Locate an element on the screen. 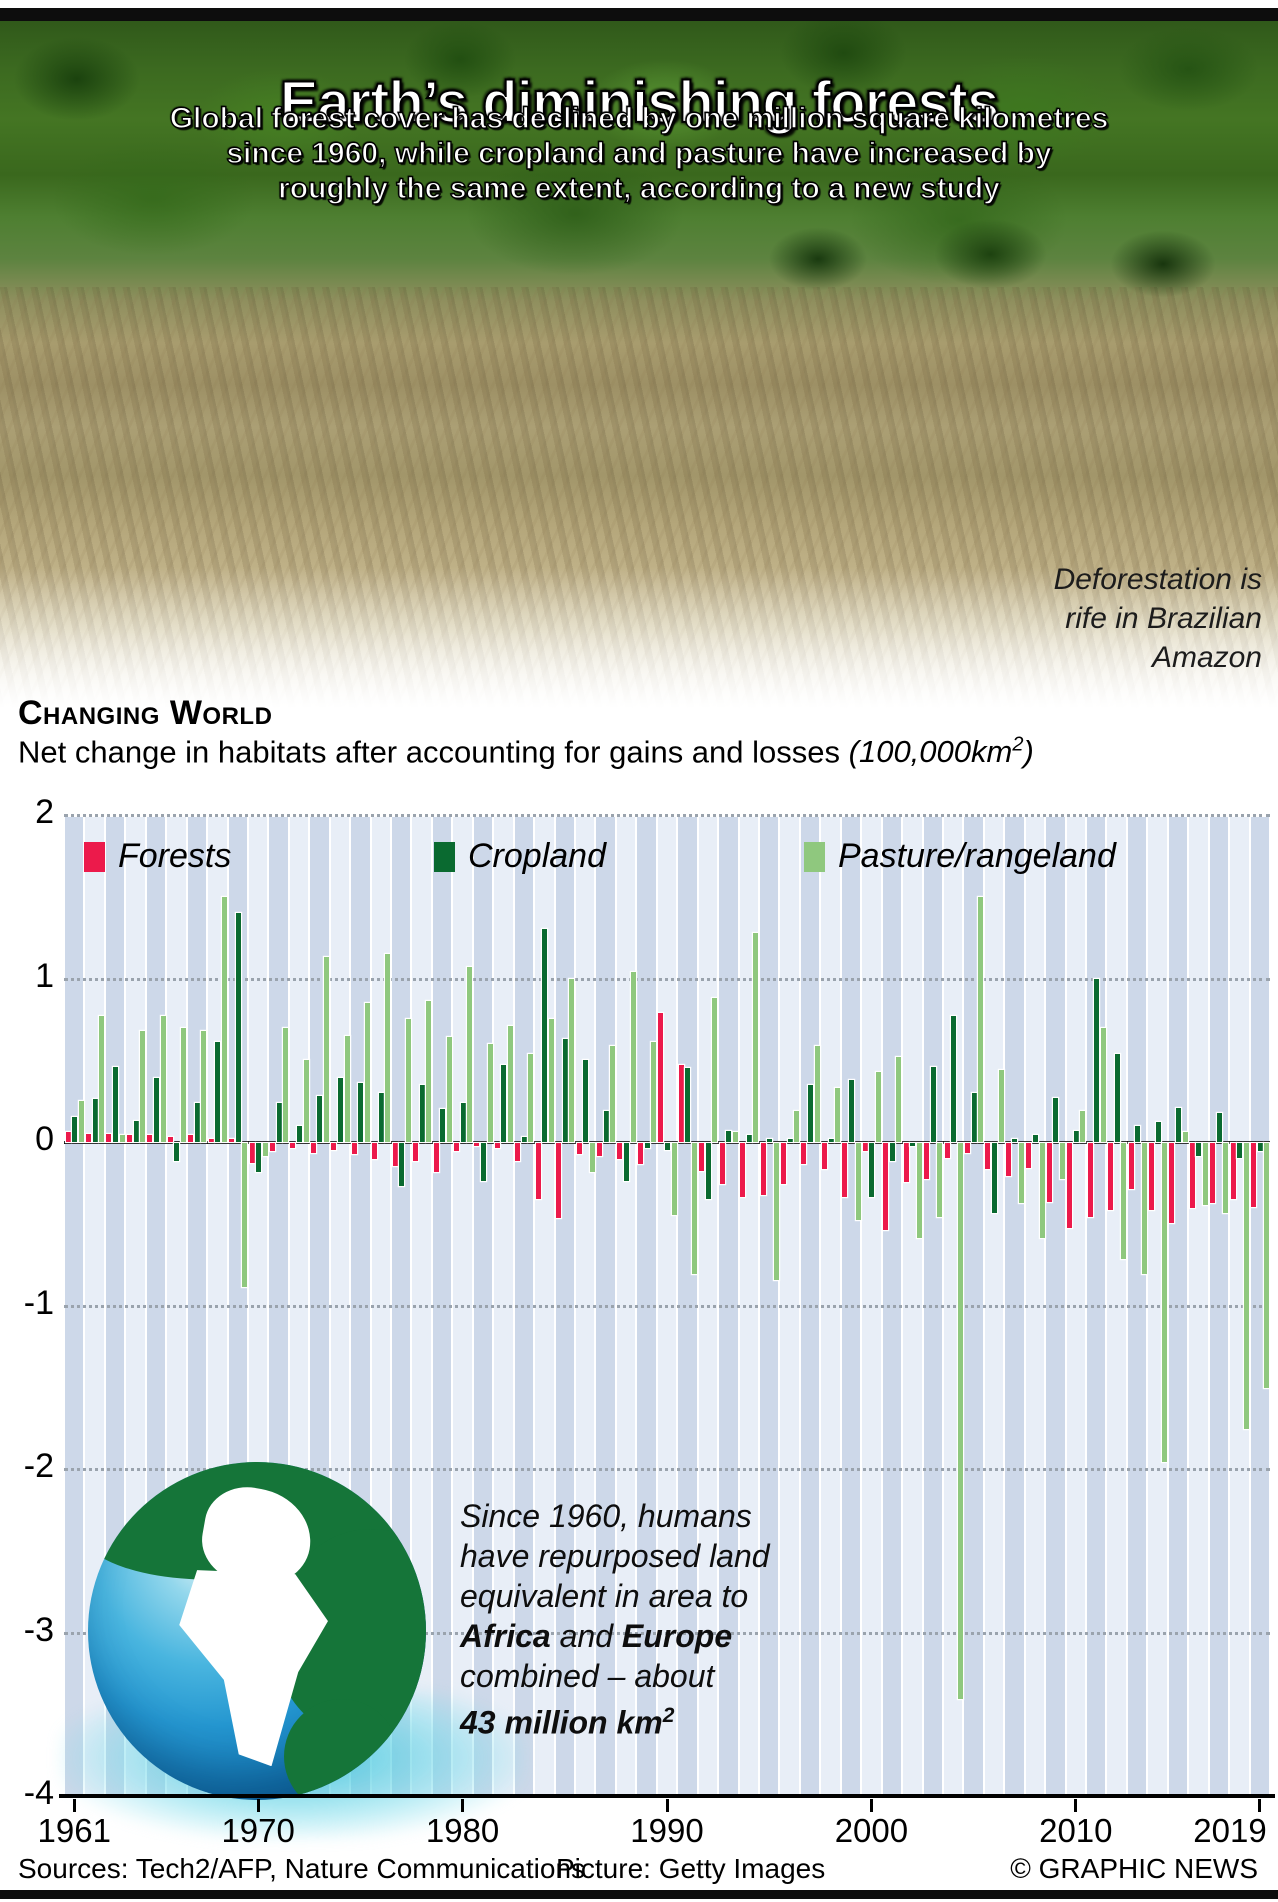 The height and width of the screenshot is (1902, 1278). top-rule is located at coordinates (639, 14).